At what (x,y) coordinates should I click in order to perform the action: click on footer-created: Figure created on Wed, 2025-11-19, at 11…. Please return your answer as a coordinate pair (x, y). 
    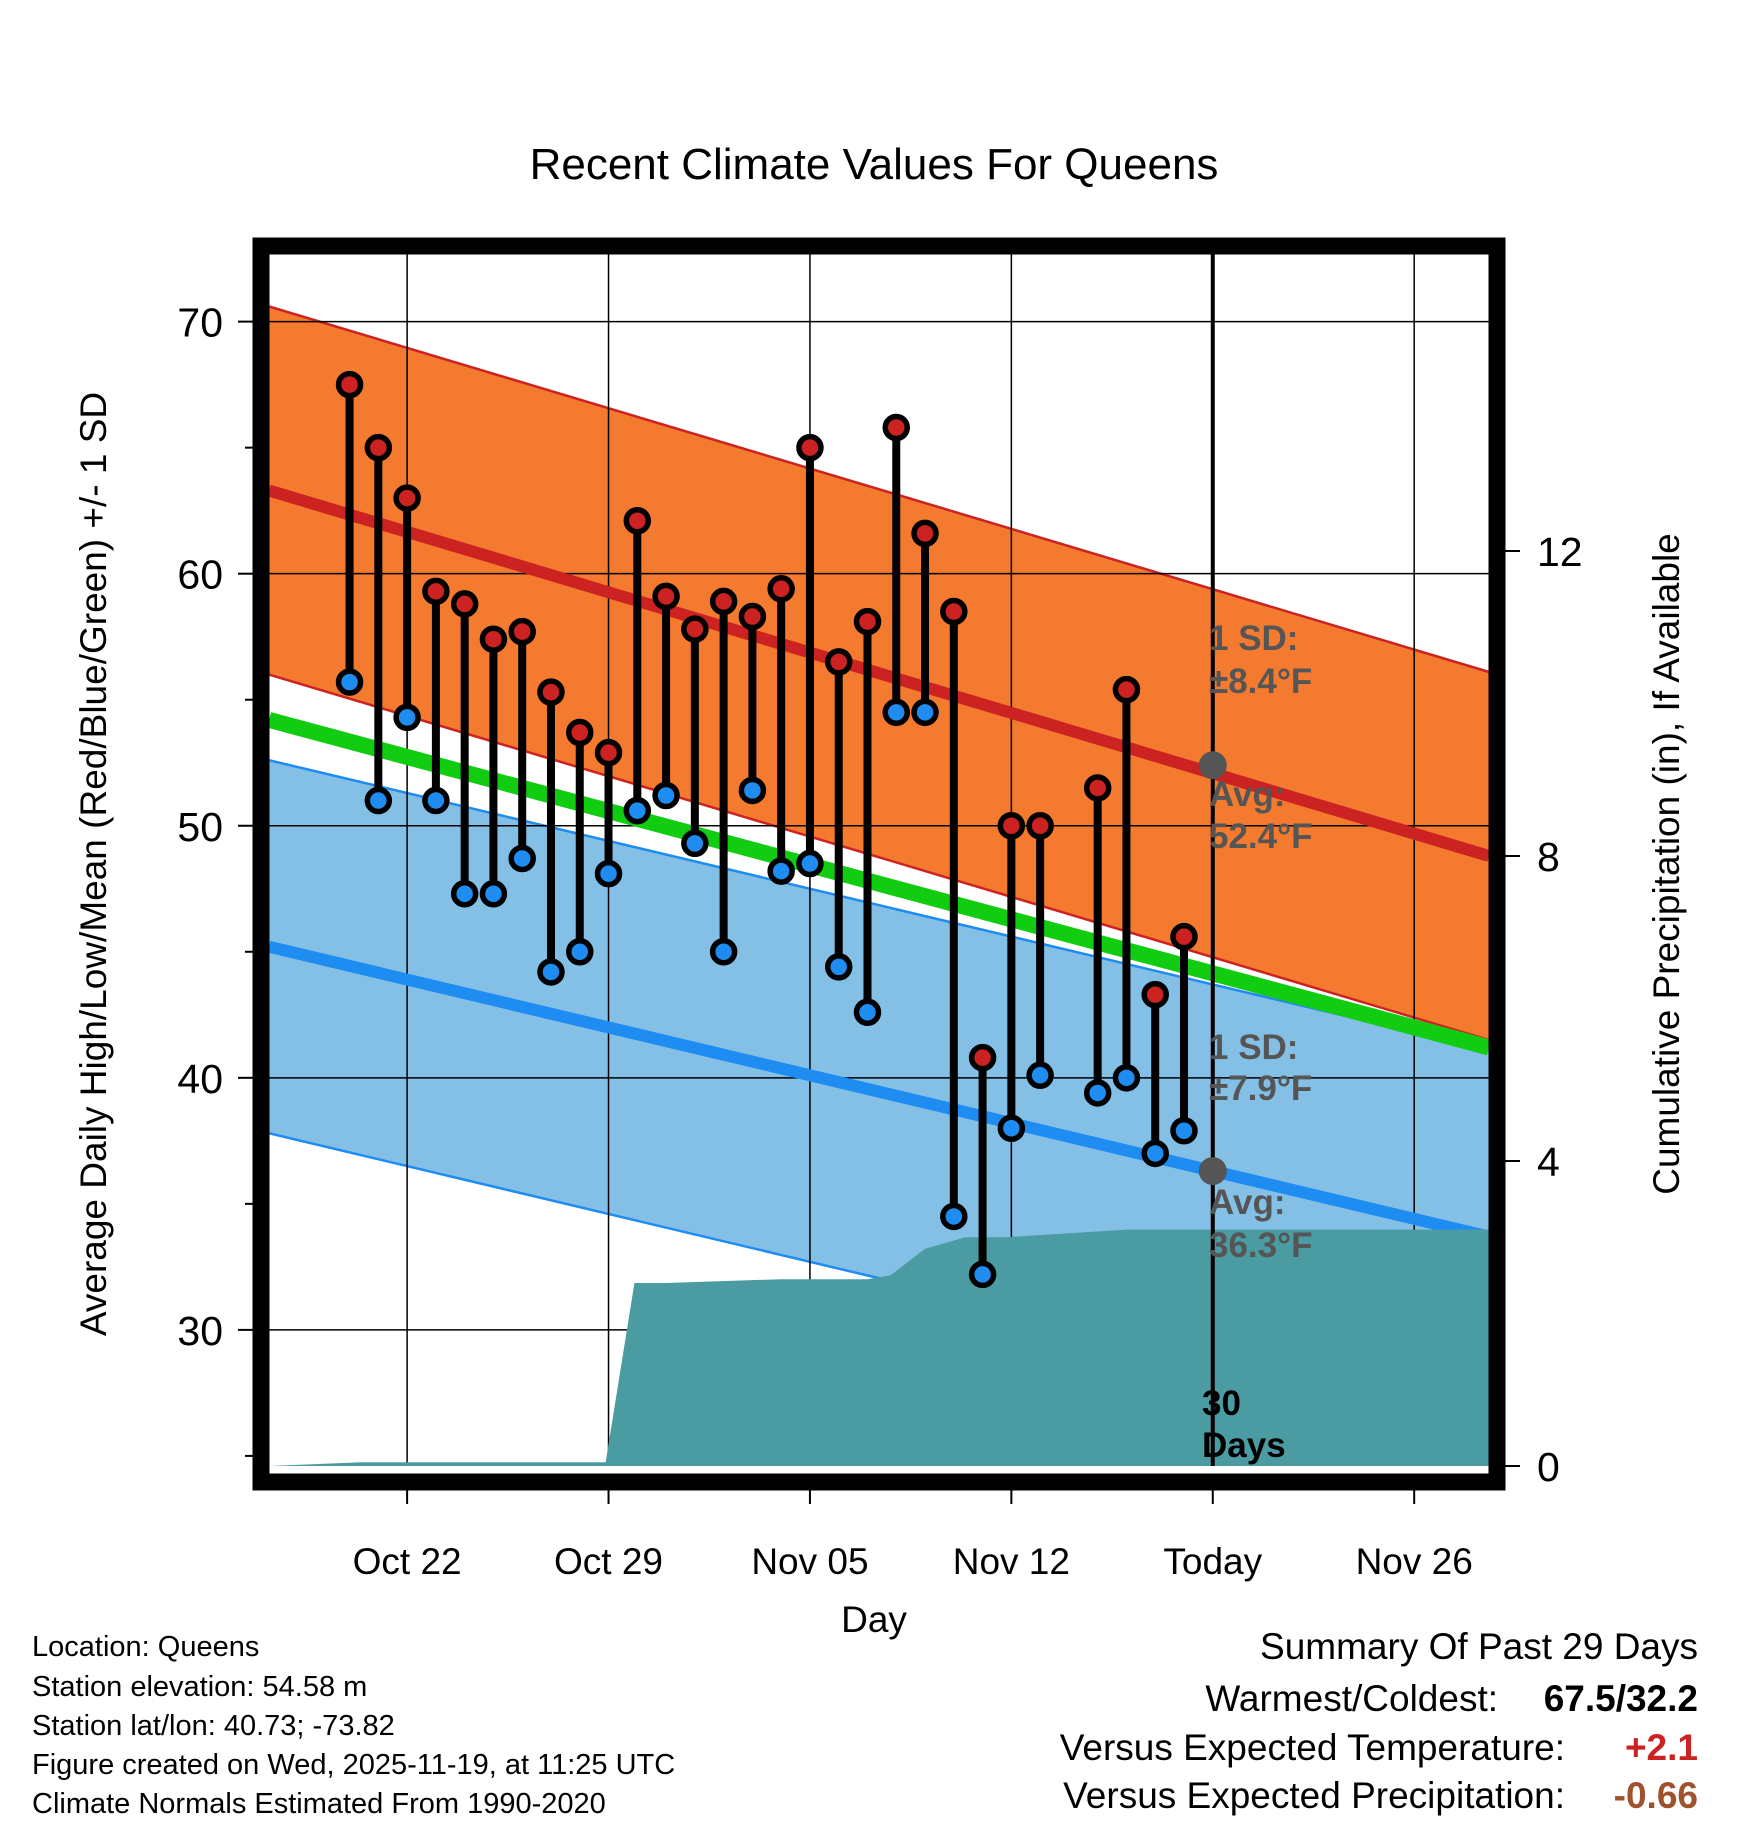
    Looking at the image, I should click on (353, 1765).